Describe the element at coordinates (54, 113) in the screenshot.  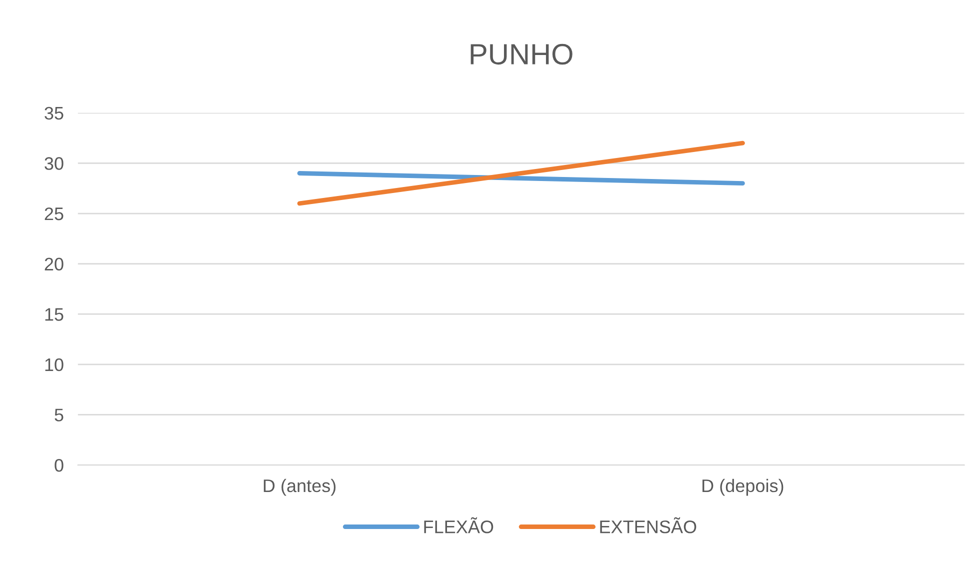
I see `y-tick-label: 35` at that location.